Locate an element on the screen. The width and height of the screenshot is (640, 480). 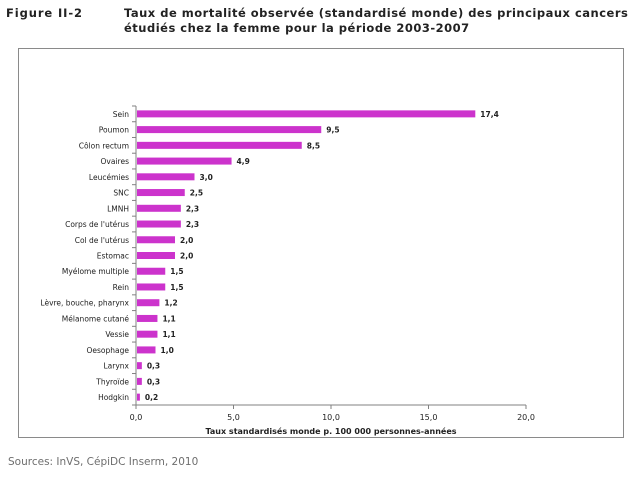
category-label: Rein is located at coordinates (121, 287).